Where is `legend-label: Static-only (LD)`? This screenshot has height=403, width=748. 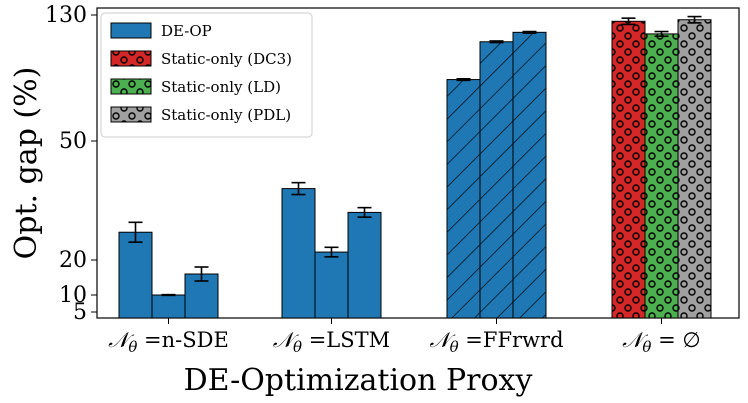
legend-label: Static-only (LD) is located at coordinates (221, 87).